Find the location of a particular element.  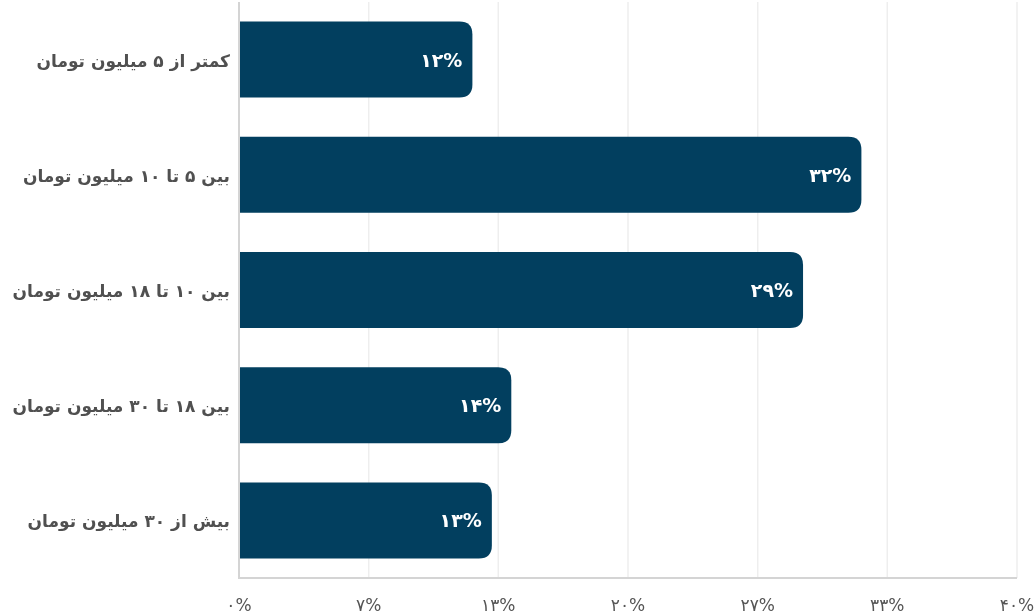

x-tick-label: ۳۳% is located at coordinates (887, 603).